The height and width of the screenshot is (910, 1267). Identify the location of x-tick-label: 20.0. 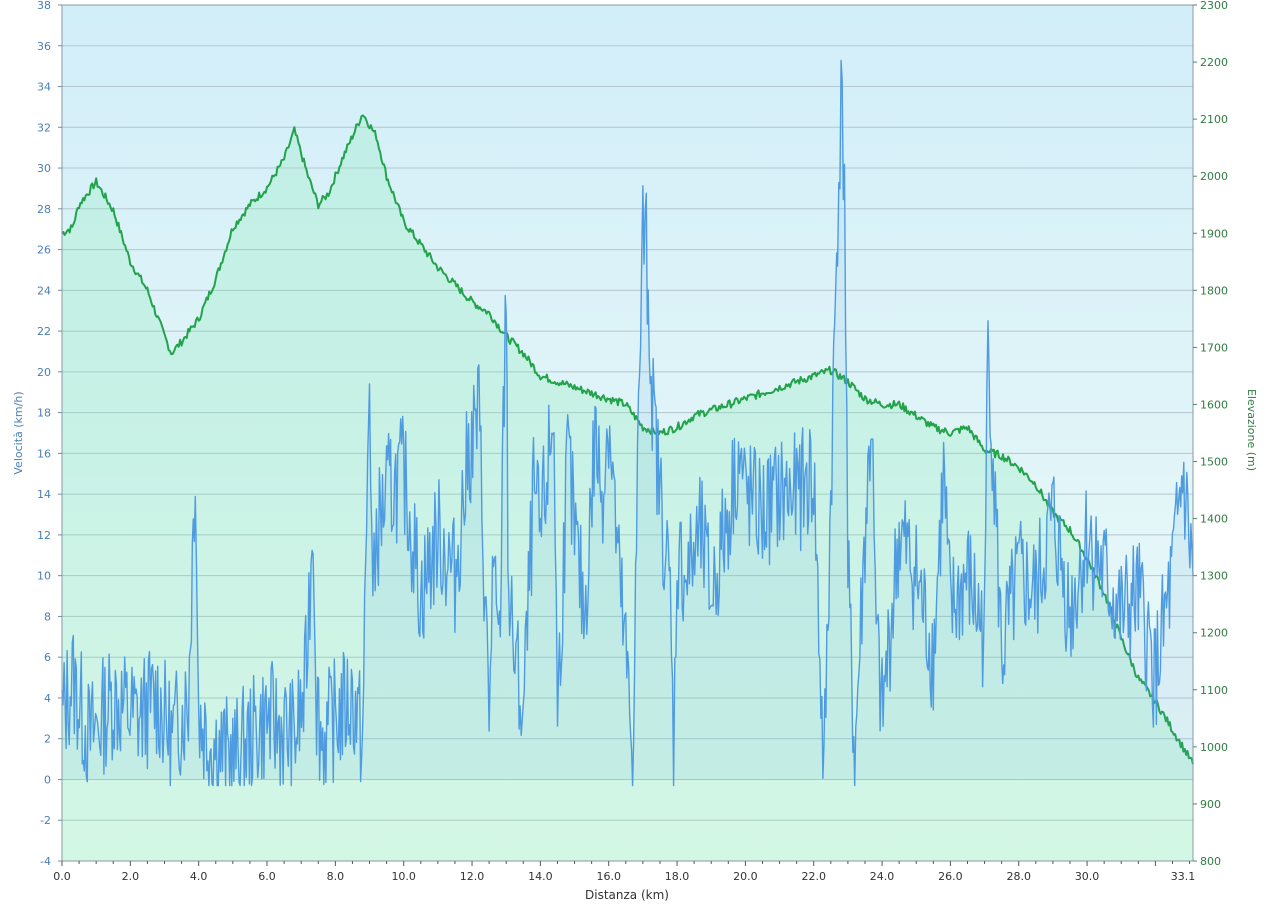
(745, 876).